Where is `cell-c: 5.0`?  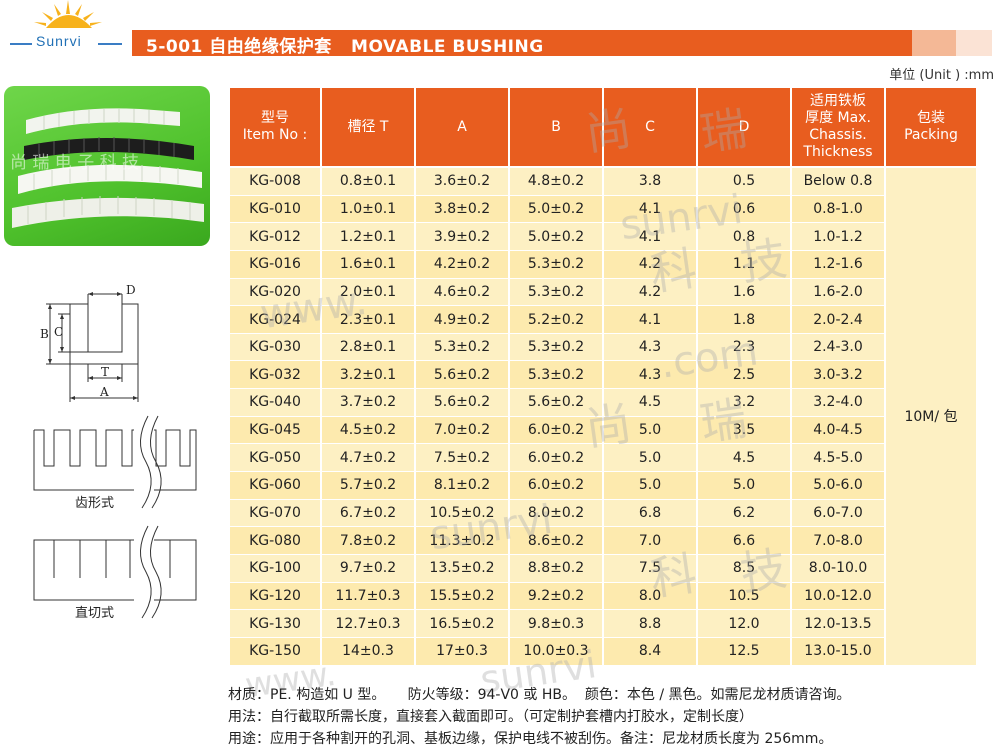 cell-c: 5.0 is located at coordinates (650, 430).